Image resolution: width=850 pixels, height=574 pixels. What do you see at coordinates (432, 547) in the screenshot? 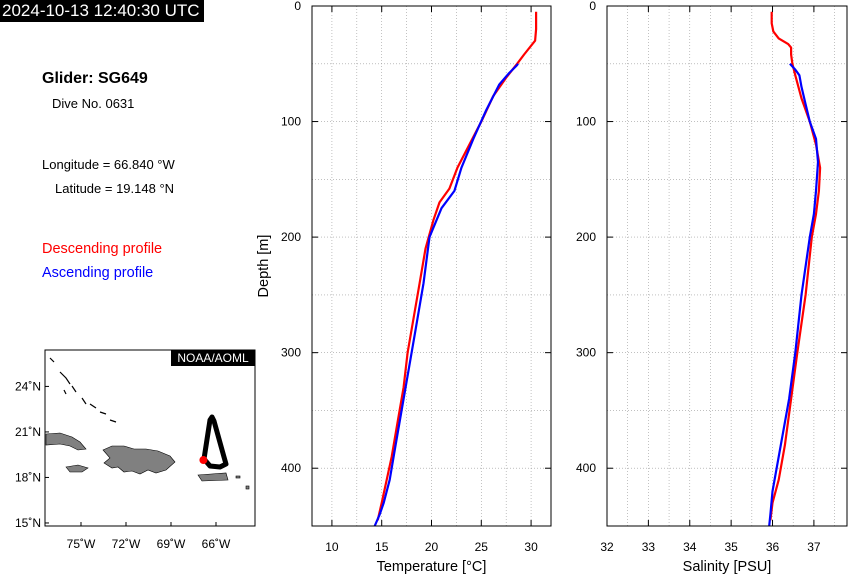
I see `x-tick-label: 20` at bounding box center [432, 547].